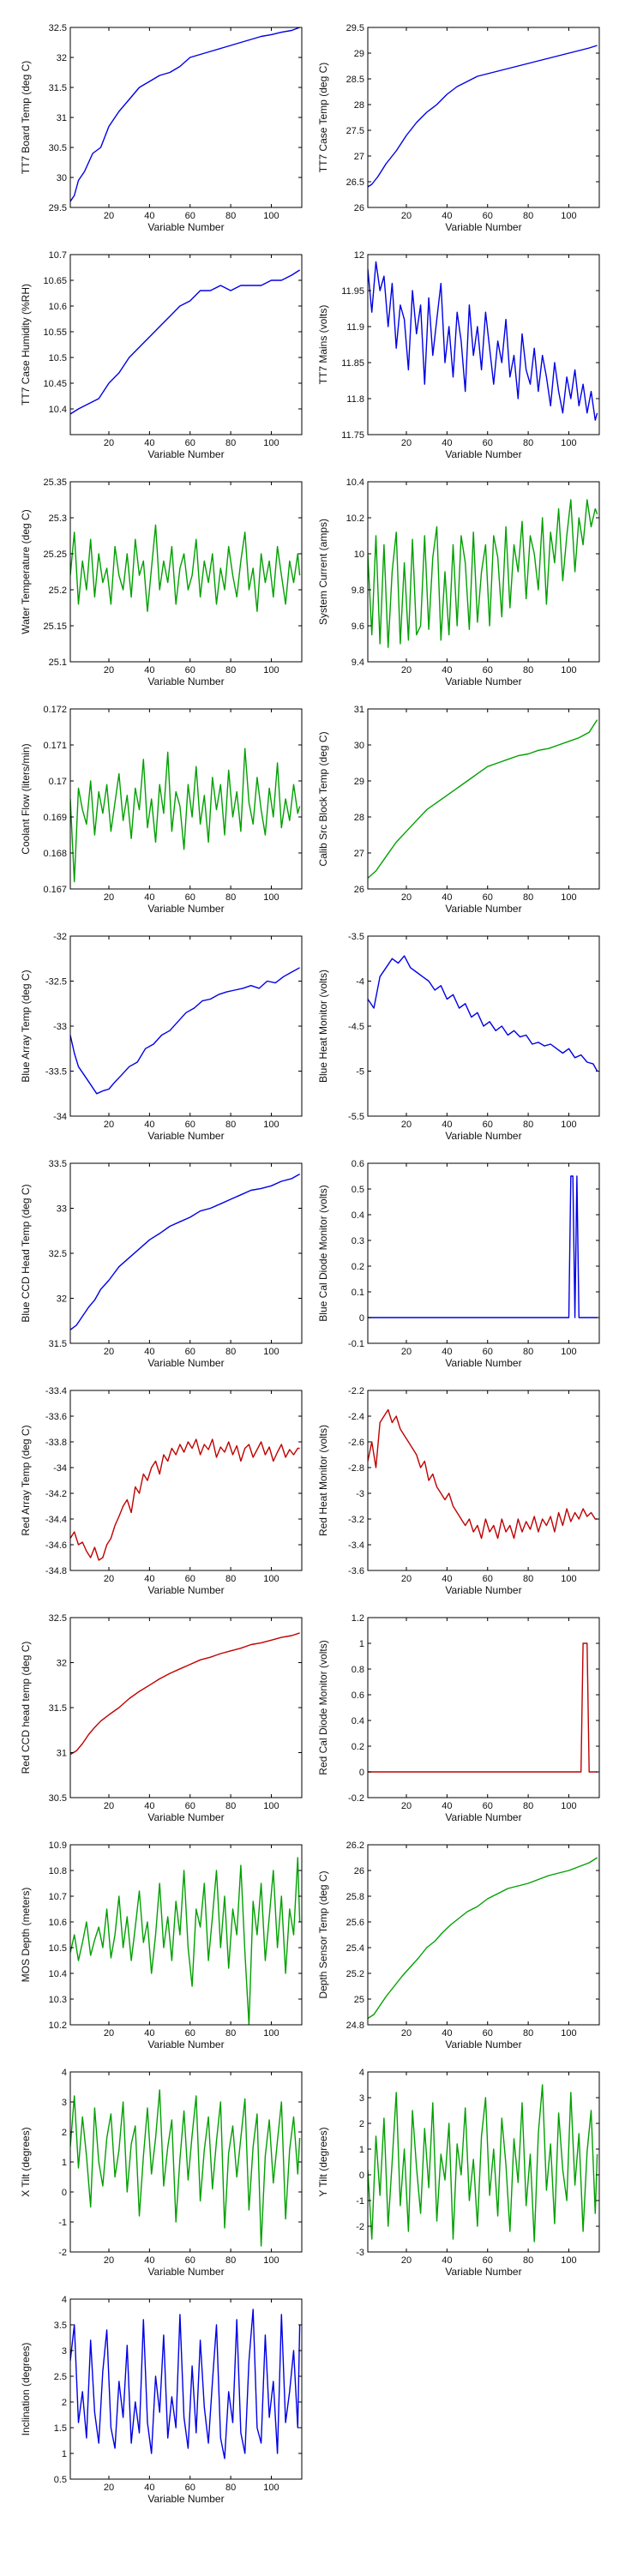 The image size is (643, 2576). I want to click on y-tick-label: -2.8, so click(356, 1468).